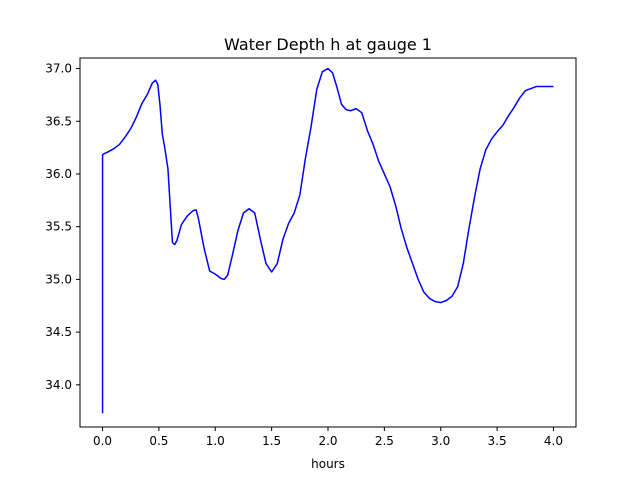 The height and width of the screenshot is (480, 640). Describe the element at coordinates (58, 121) in the screenshot. I see `y-tick-label: 36.5` at that location.